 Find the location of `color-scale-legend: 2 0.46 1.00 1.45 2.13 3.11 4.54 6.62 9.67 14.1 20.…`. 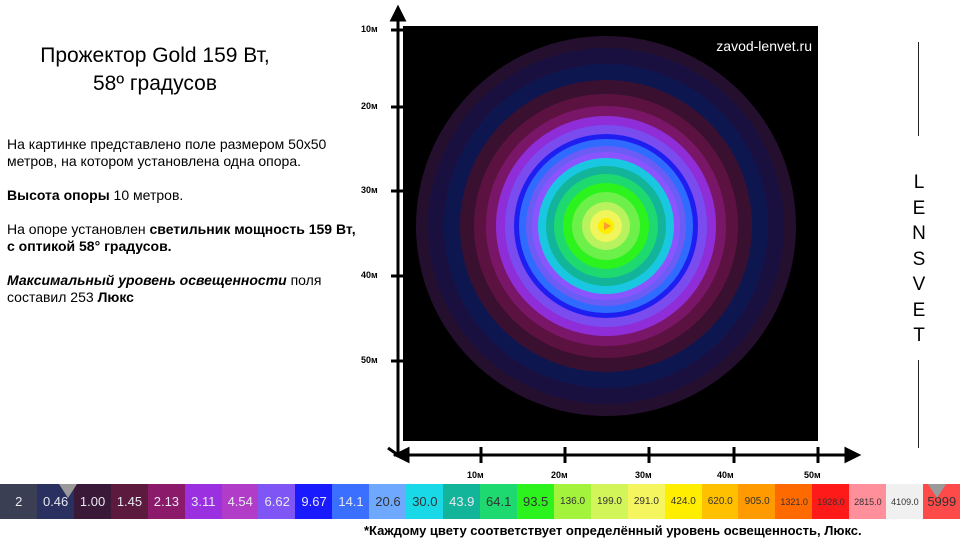

color-scale-legend: 2 0.46 1.00 1.45 2.13 3.11 4.54 6.62 9.67 14.1 20.… is located at coordinates (480, 501).